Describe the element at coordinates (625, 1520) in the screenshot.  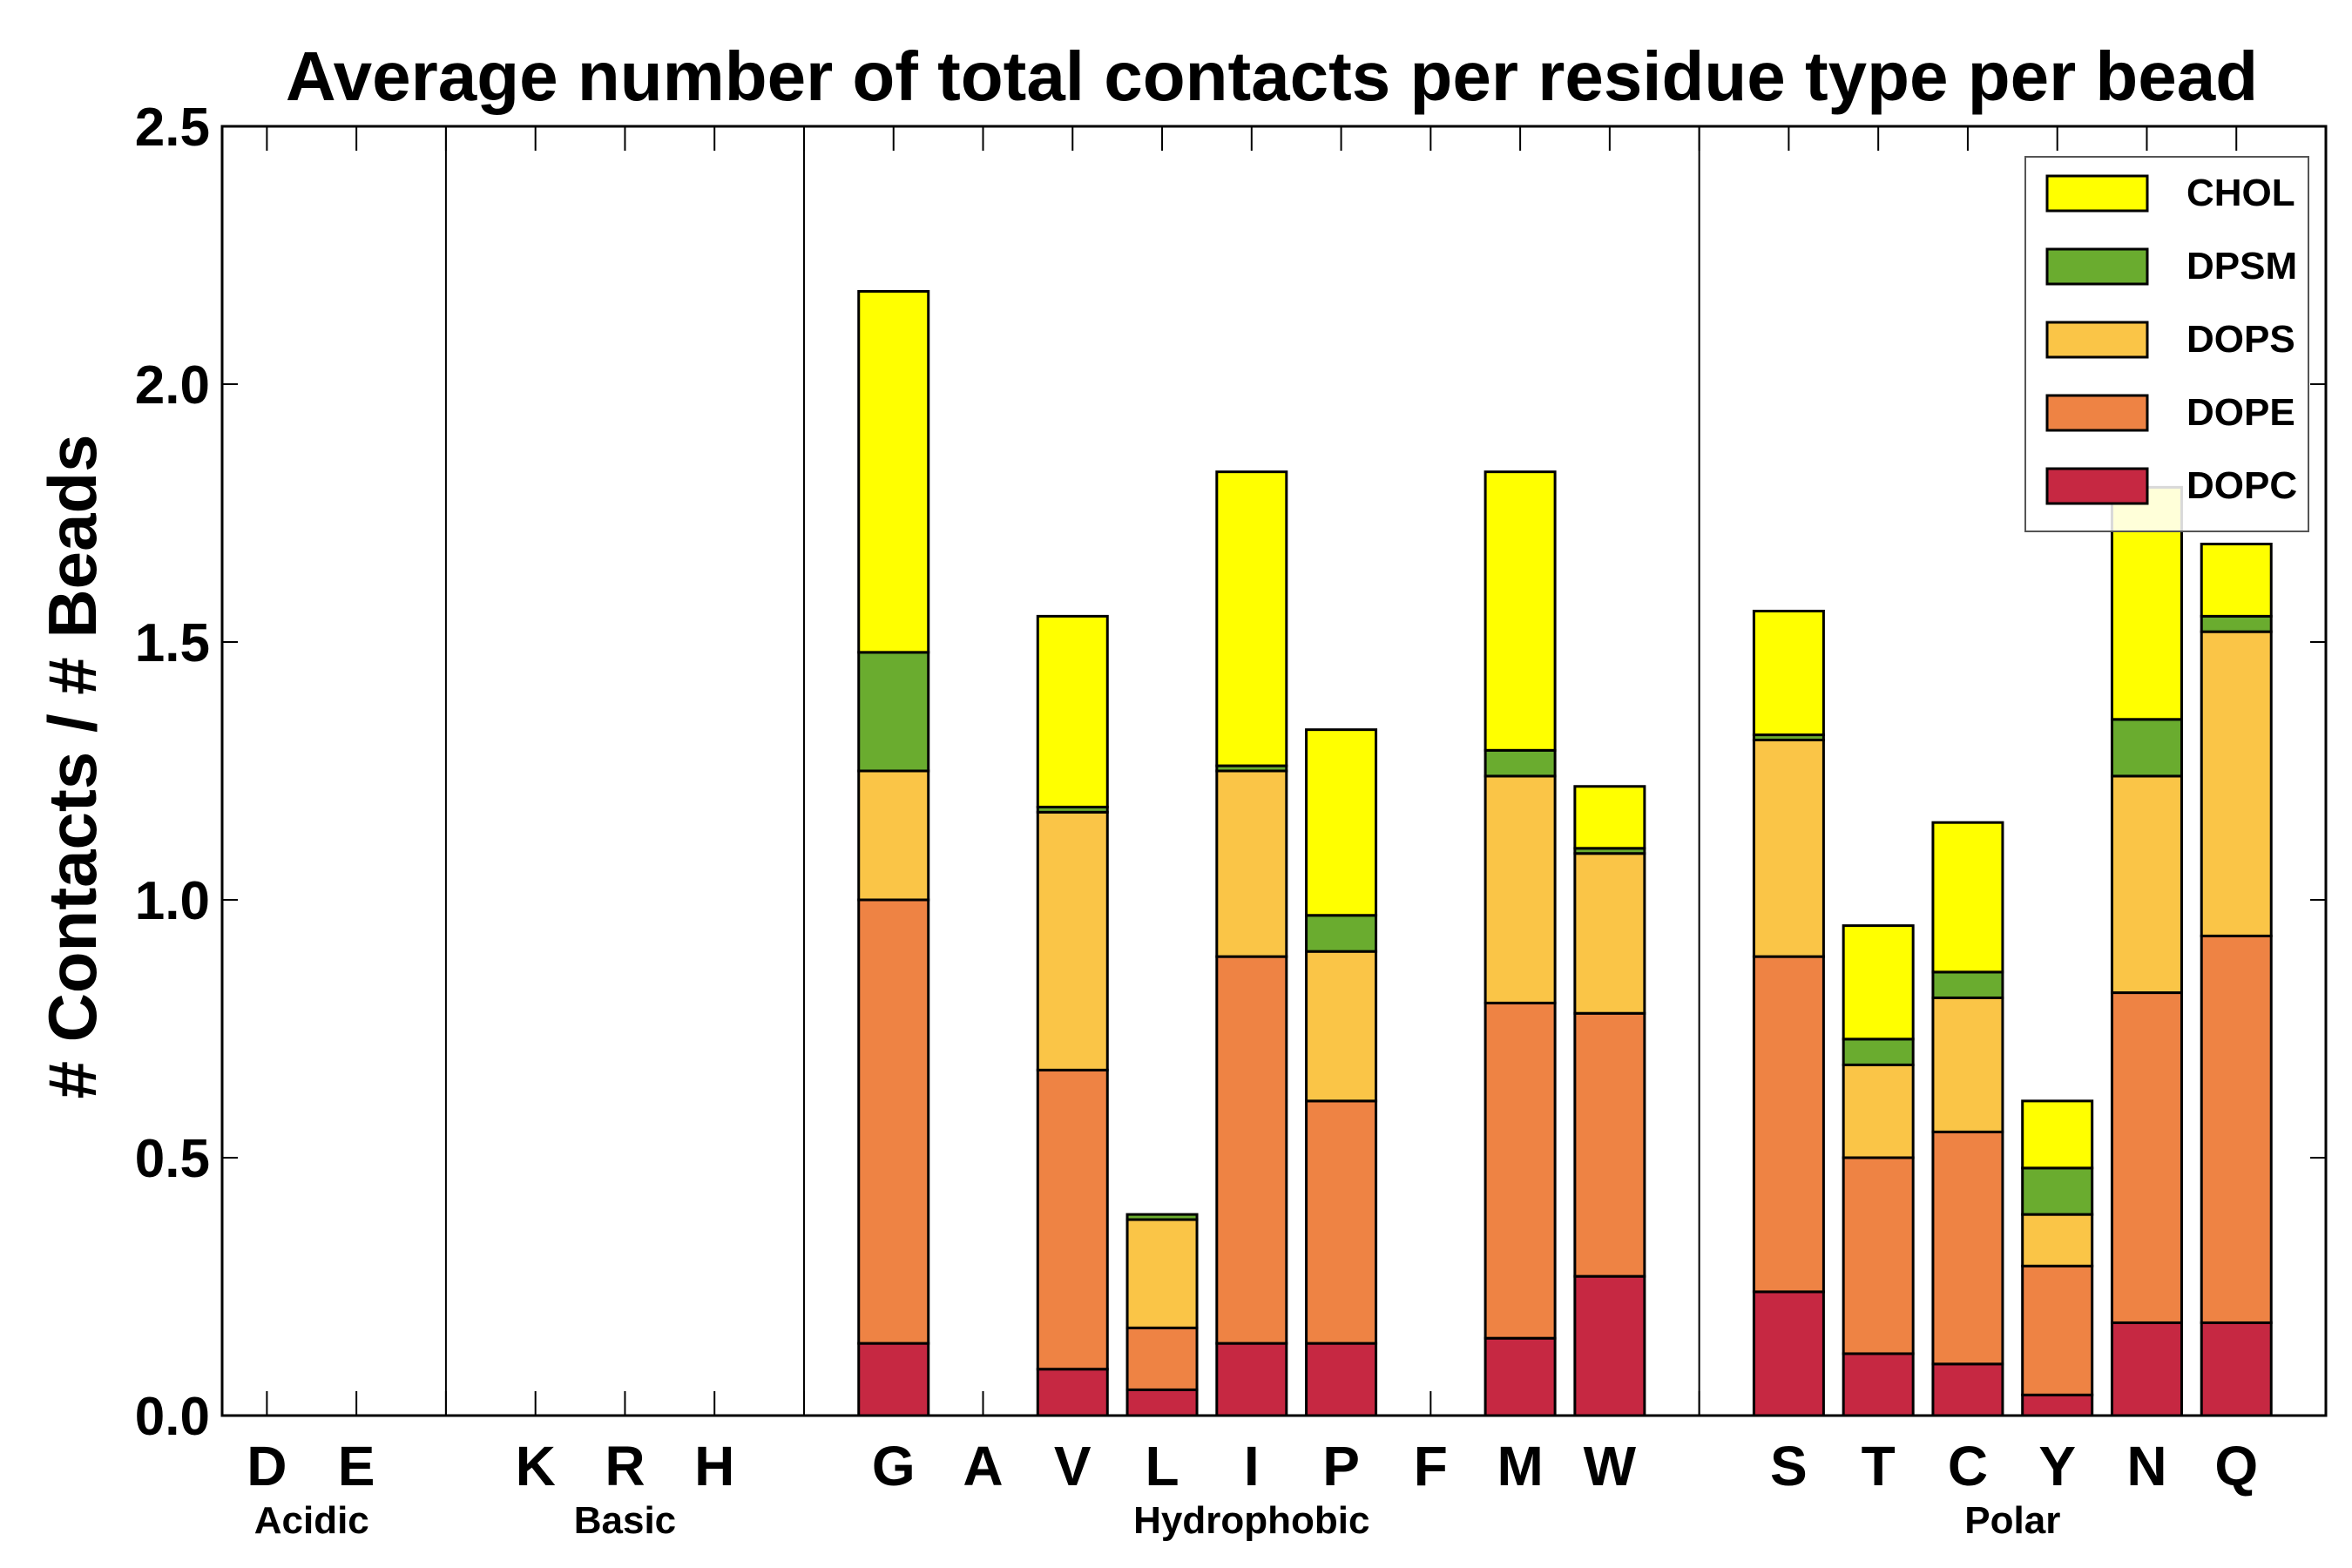
I see `group-label: Basic` at that location.